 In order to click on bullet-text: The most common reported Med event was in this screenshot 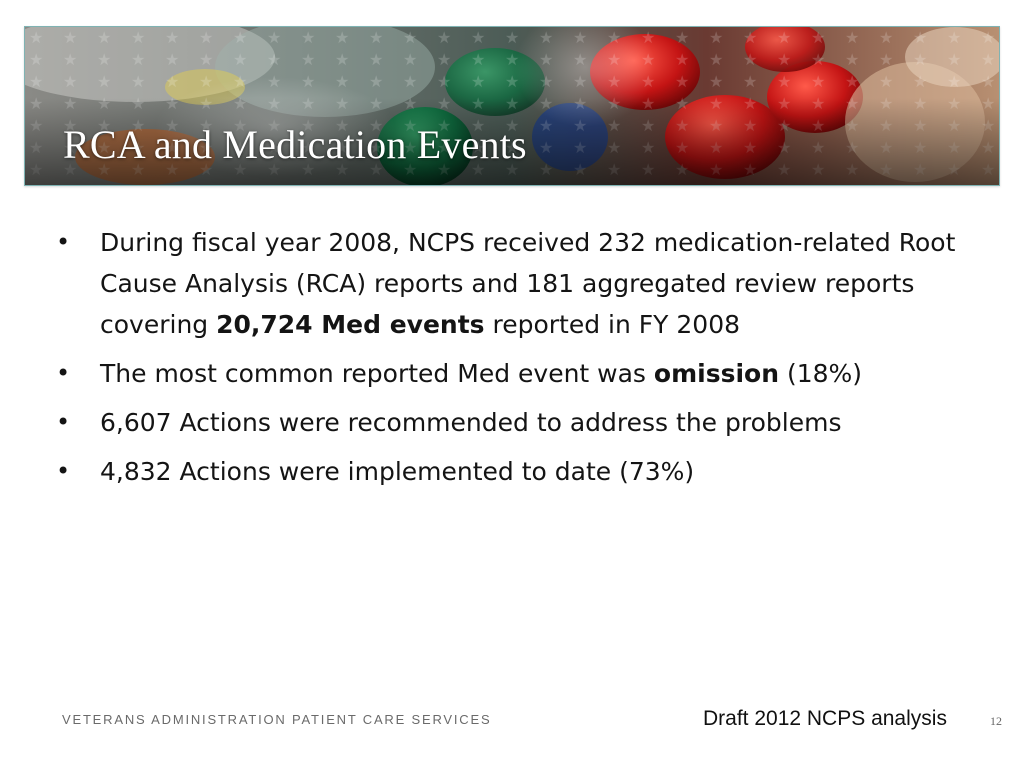, I will do `click(377, 373)`.